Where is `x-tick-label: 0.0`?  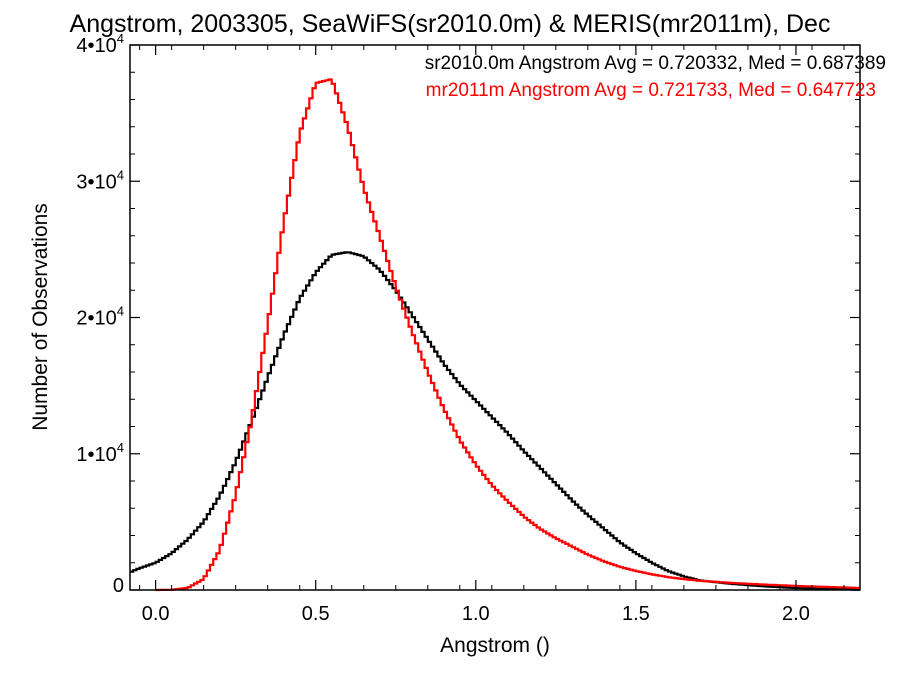 x-tick-label: 0.0 is located at coordinates (156, 614).